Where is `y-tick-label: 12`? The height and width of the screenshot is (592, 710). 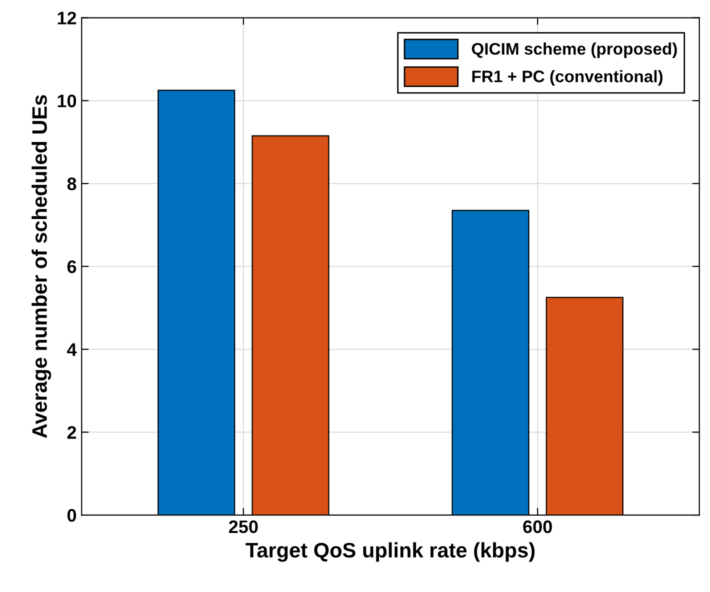 y-tick-label: 12 is located at coordinates (67, 18).